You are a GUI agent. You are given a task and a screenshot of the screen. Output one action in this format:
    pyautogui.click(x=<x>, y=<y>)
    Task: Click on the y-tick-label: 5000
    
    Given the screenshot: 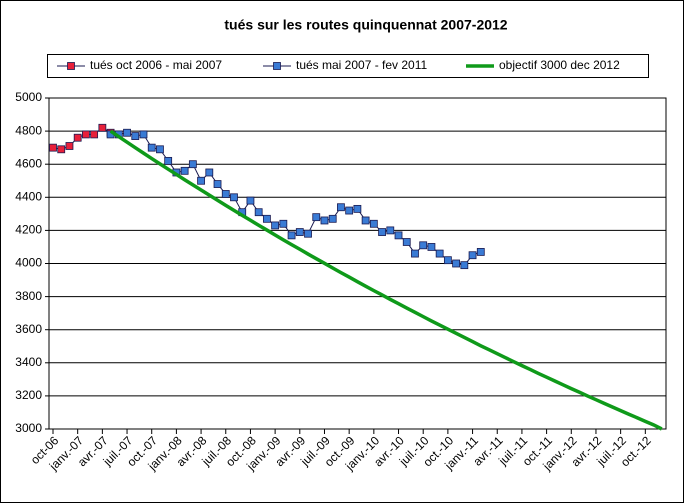 What is the action you would take?
    pyautogui.click(x=28, y=97)
    